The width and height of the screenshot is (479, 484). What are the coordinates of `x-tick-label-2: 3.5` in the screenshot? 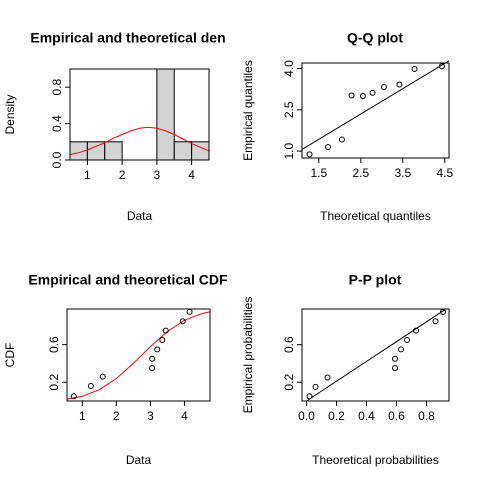 It's located at (402, 173).